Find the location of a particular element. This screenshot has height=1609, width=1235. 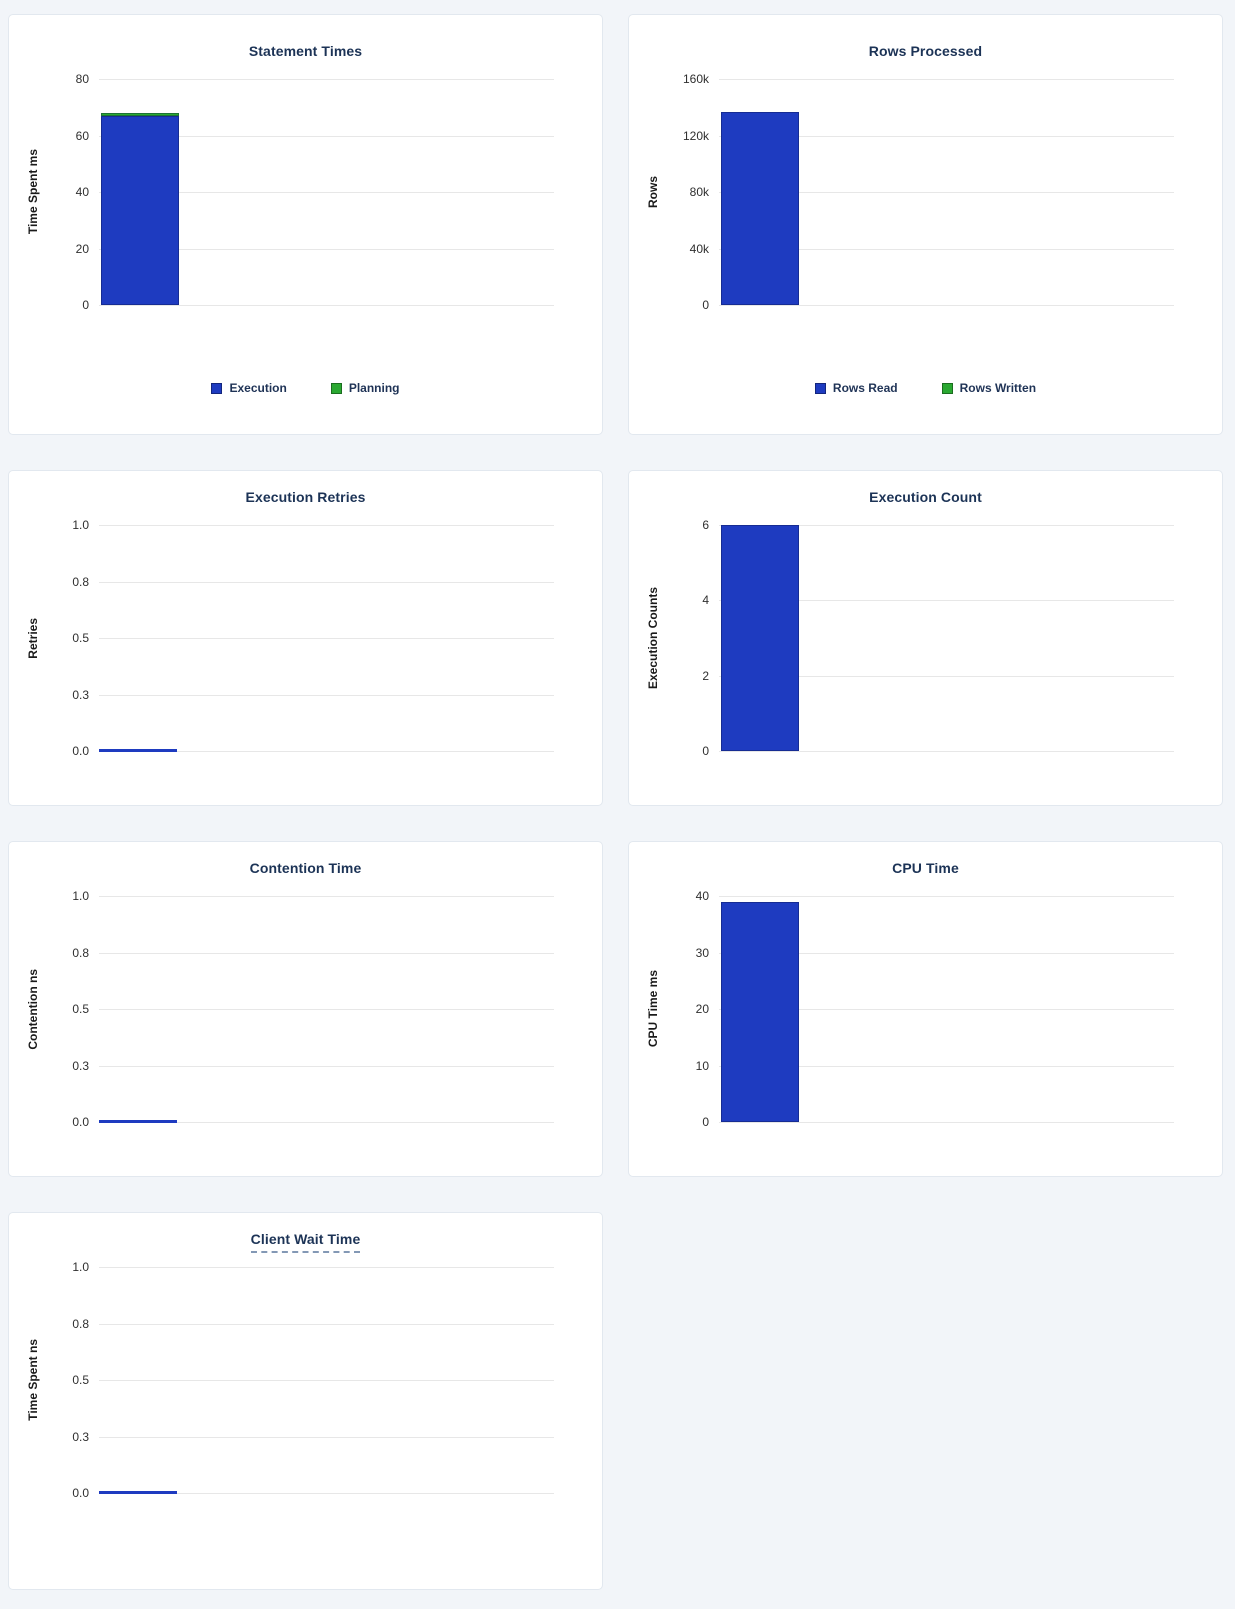

chart-title-execution-count: Execution Count is located at coordinates (925, 497).